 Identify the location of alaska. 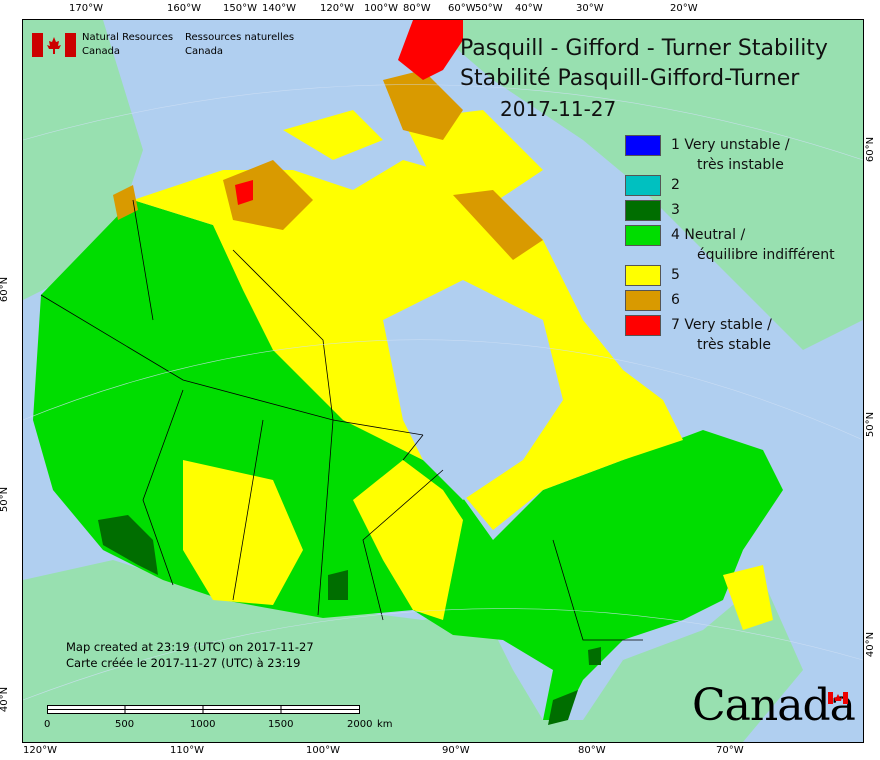
(83, 160).